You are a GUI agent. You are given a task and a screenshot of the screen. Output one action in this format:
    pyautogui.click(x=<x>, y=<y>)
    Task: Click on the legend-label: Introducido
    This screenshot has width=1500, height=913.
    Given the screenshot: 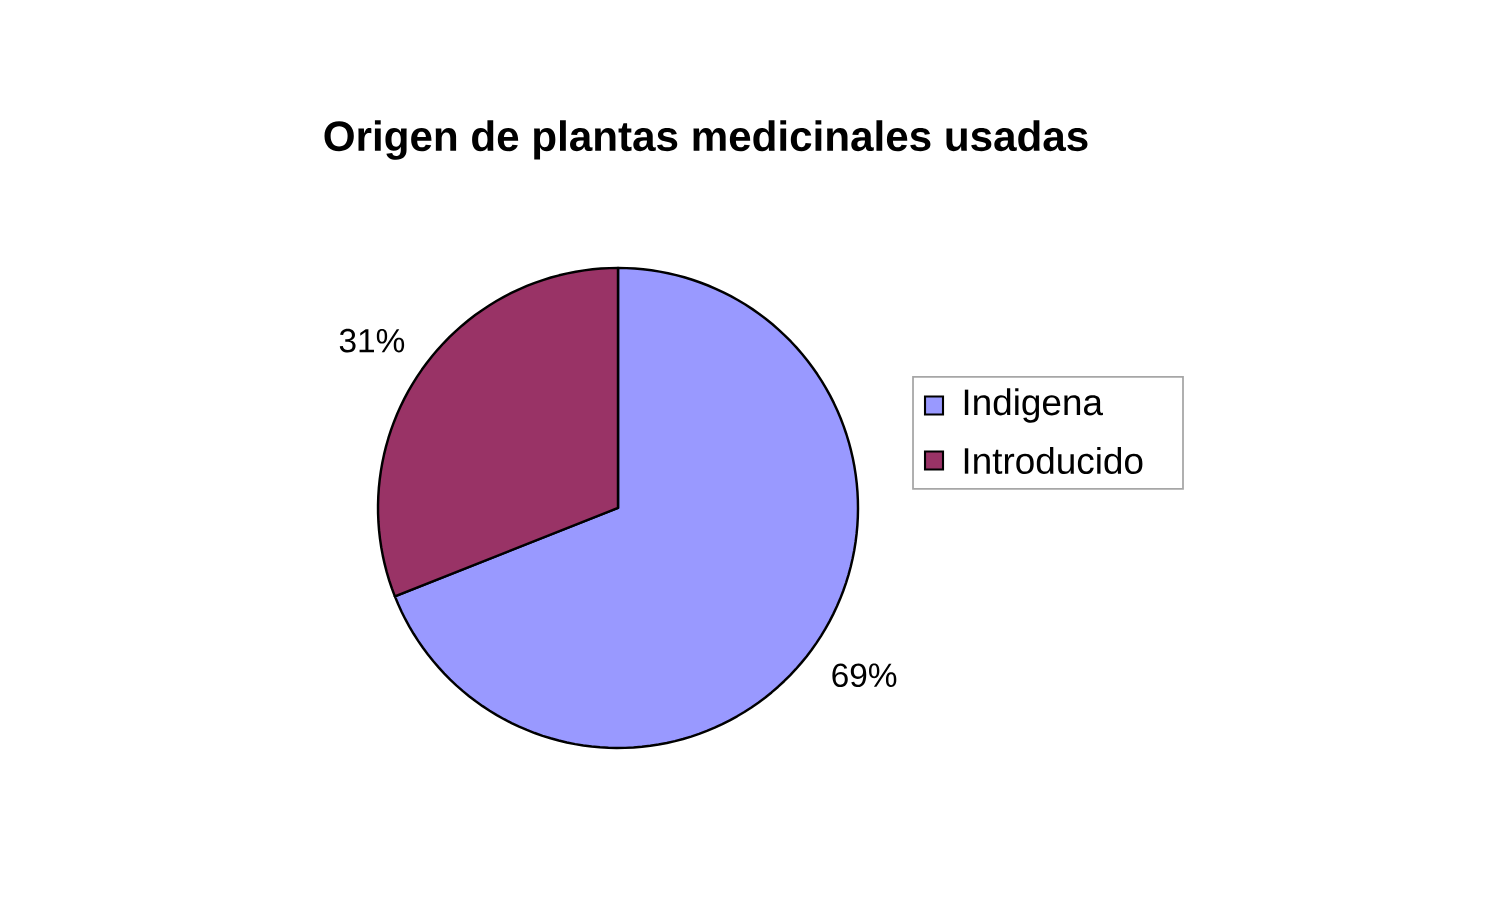 What is the action you would take?
    pyautogui.click(x=1053, y=460)
    